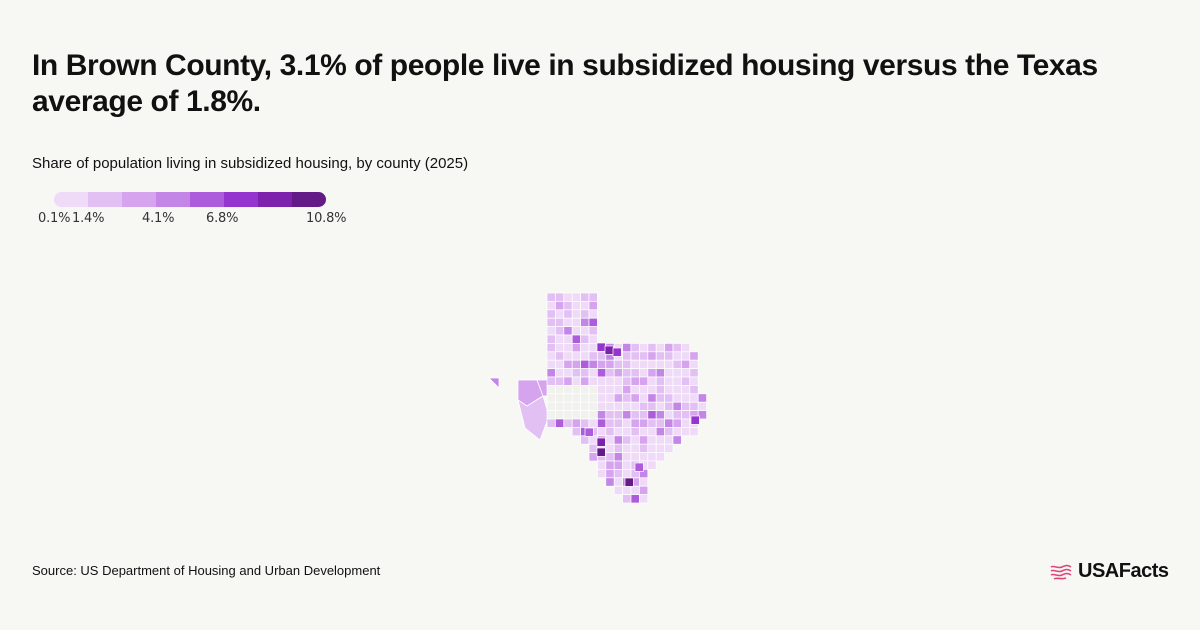 Image resolution: width=1200 pixels, height=630 pixels. I want to click on legend-label-2: 4.1%, so click(158, 218).